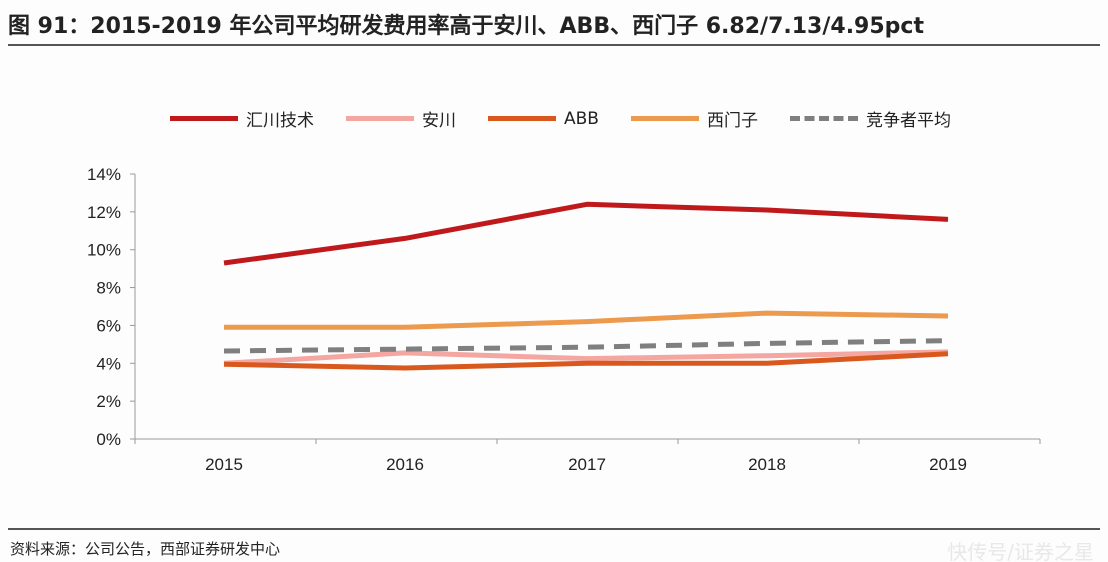 This screenshot has width=1108, height=562. What do you see at coordinates (145, 549) in the screenshot?
I see `source-note: 资料来源：公司公告，西部证券研发中心` at bounding box center [145, 549].